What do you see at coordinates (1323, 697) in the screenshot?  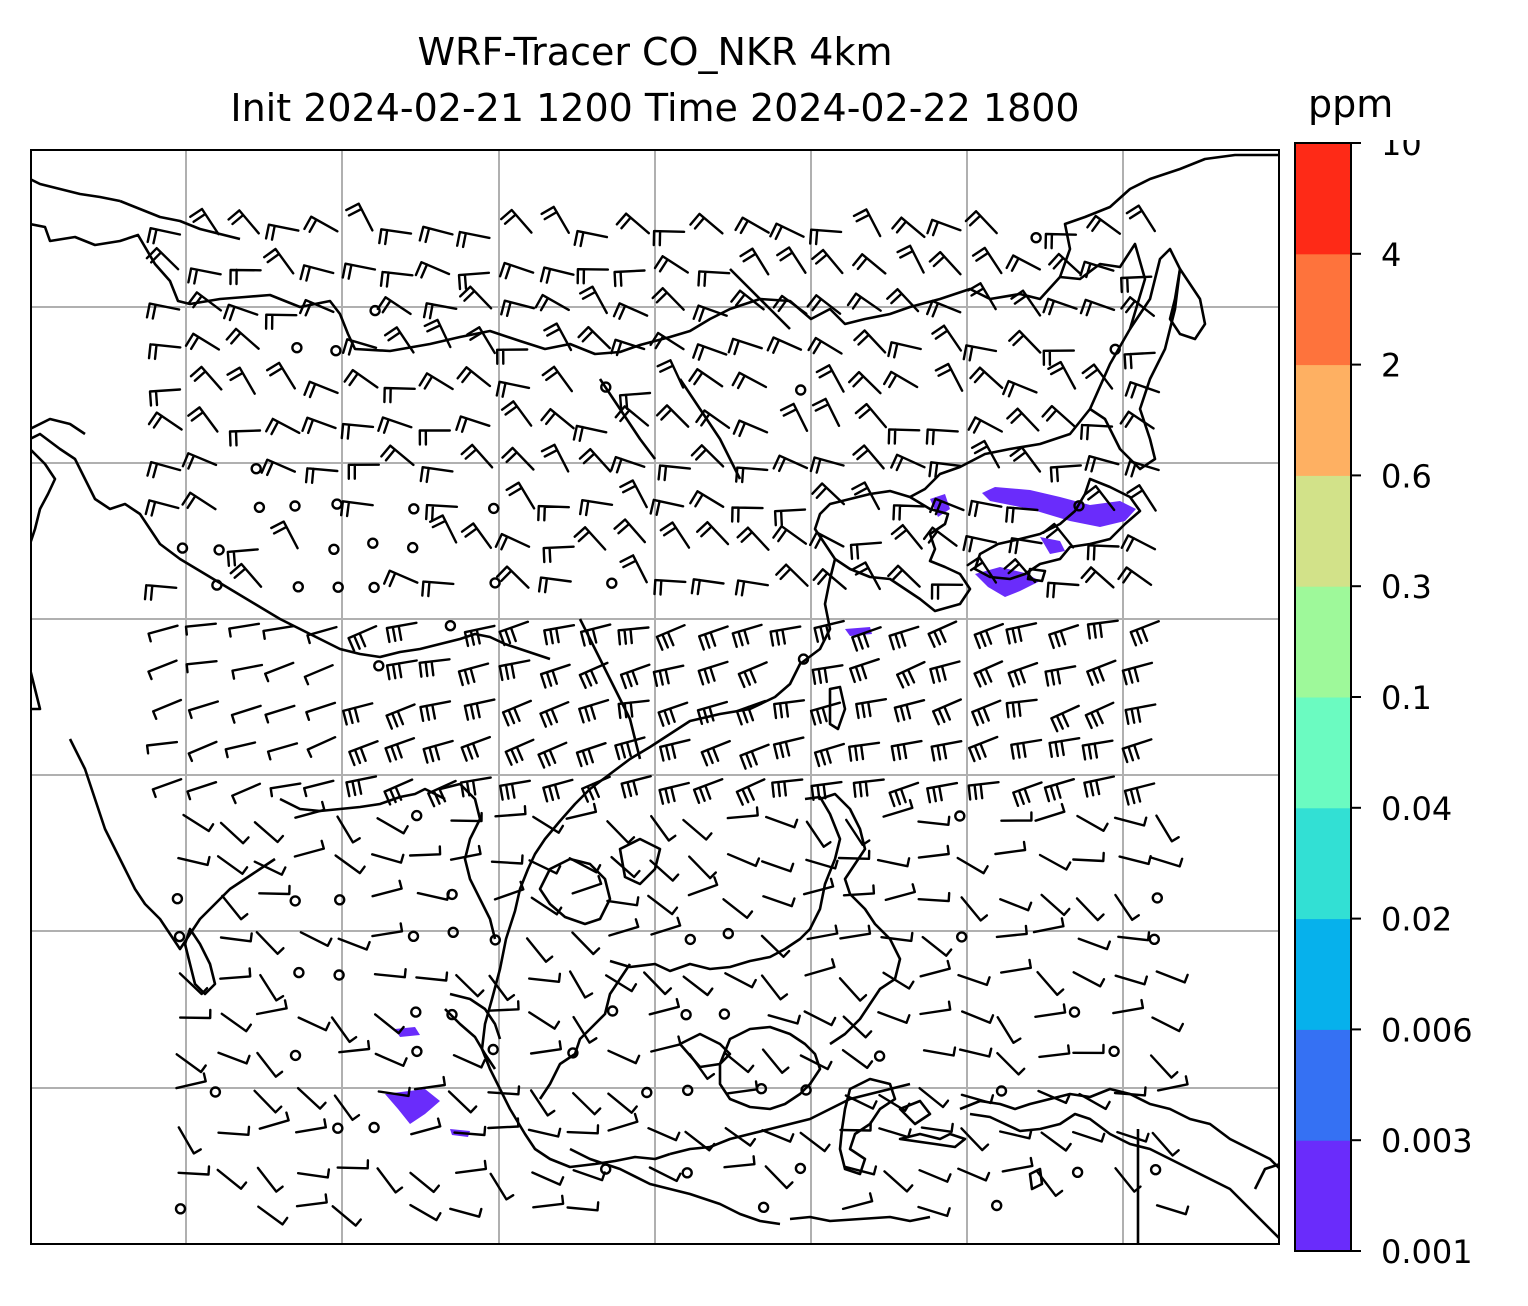 I see `colorbar-segments` at bounding box center [1323, 697].